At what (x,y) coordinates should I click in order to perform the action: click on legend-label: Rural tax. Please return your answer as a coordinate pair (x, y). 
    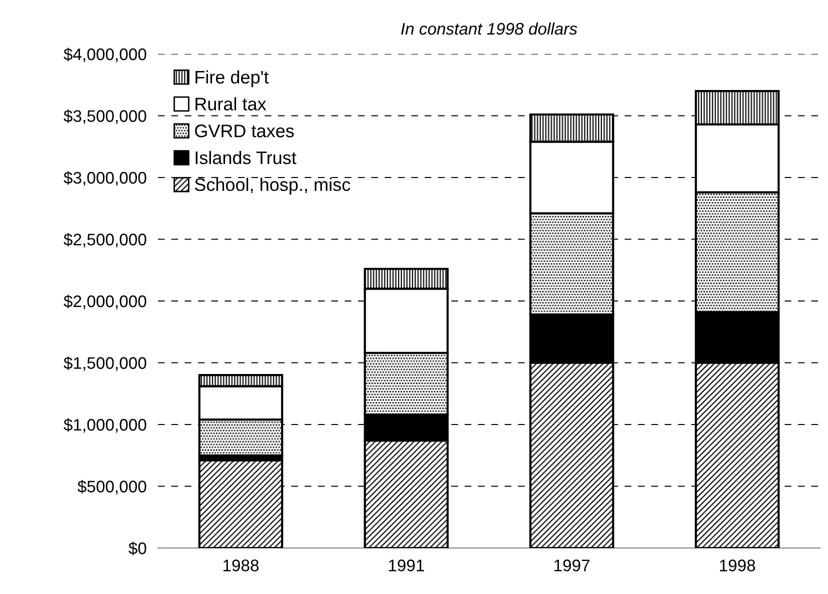
    Looking at the image, I should click on (231, 103).